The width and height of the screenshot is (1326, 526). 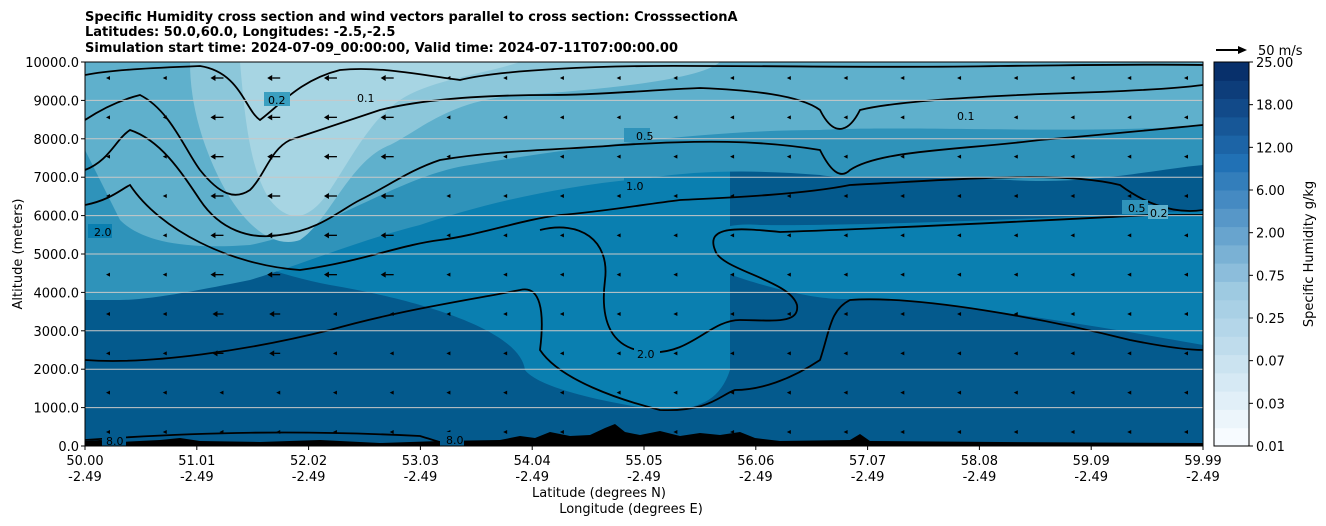 I want to click on colorbar-tick-label-2: 0.07, so click(x=1270, y=362).